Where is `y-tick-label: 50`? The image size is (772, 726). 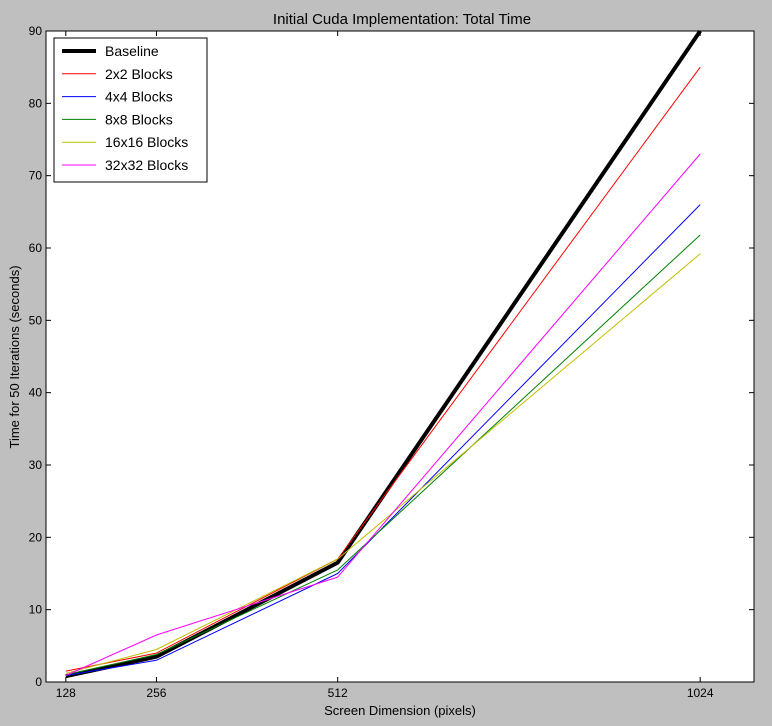
y-tick-label: 50 is located at coordinates (36, 320).